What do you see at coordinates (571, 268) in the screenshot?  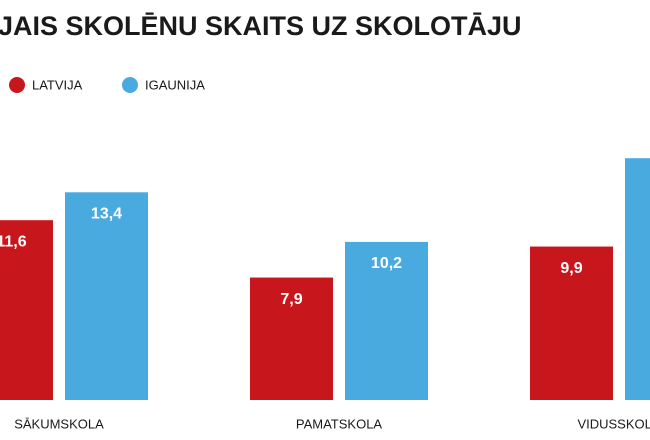 I see `value-label: 9,9` at bounding box center [571, 268].